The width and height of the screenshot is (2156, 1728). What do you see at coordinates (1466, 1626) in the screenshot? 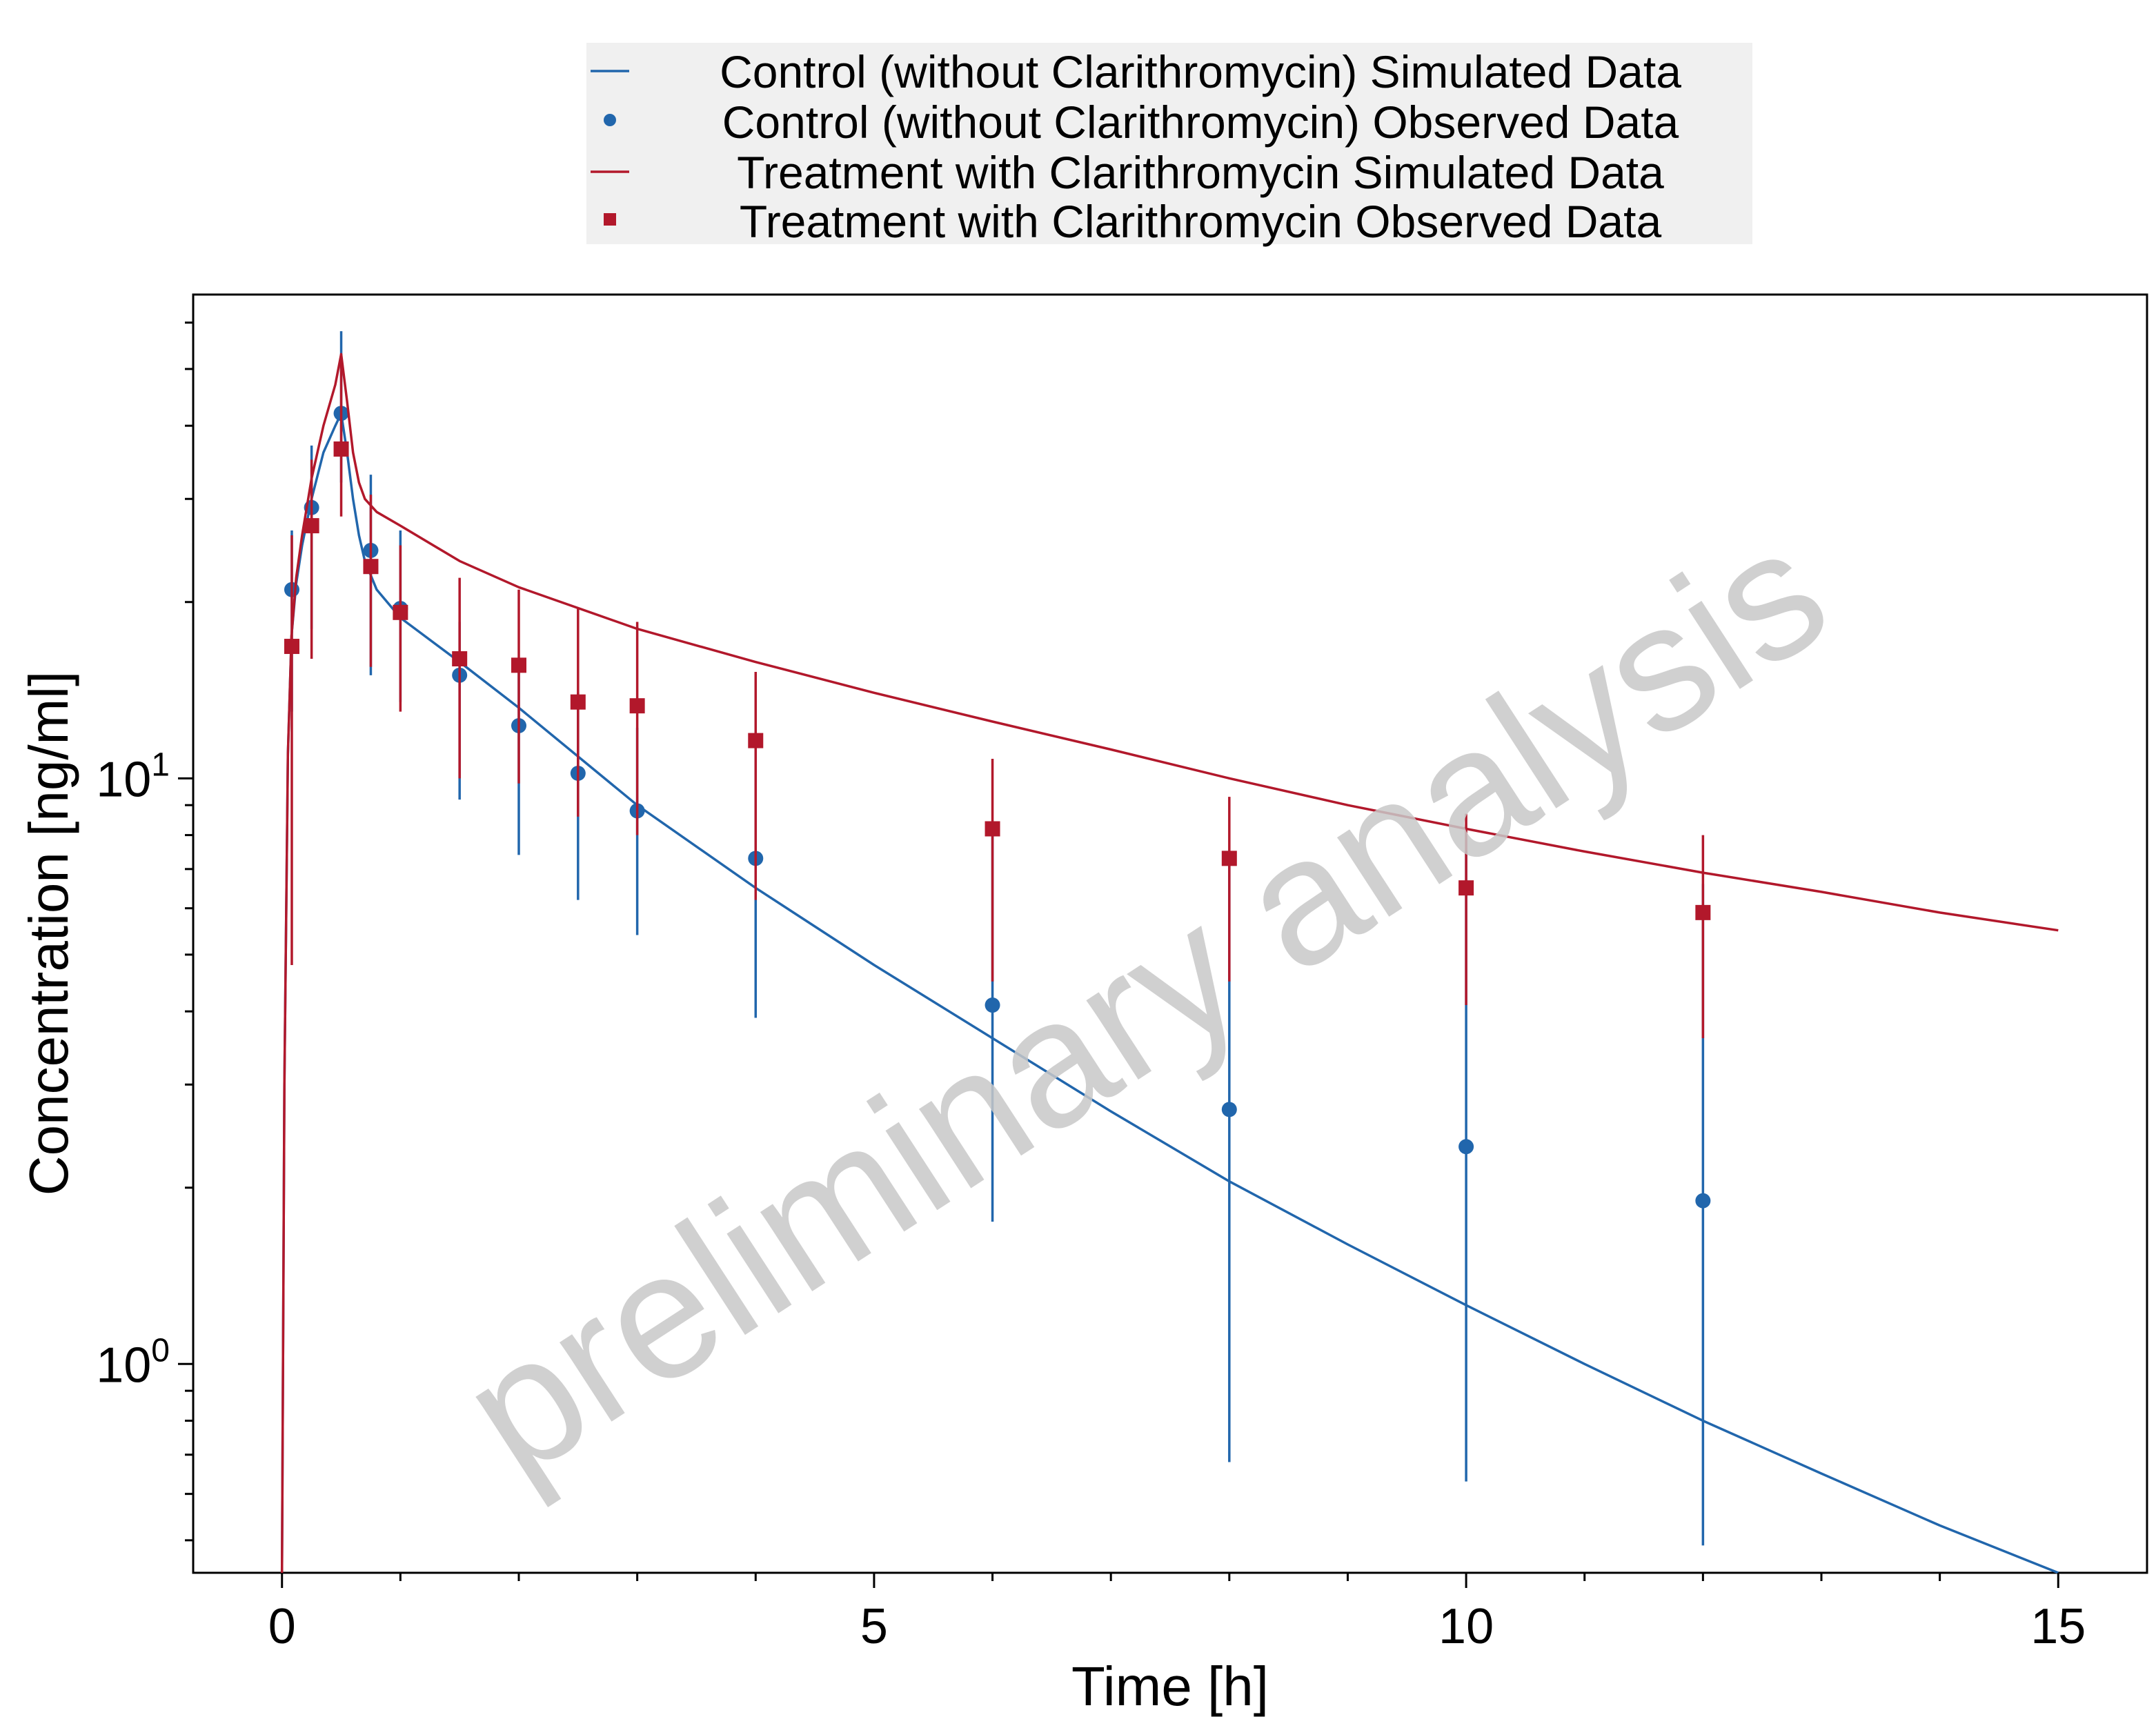
I see `x-tick-label: 10` at bounding box center [1466, 1626].